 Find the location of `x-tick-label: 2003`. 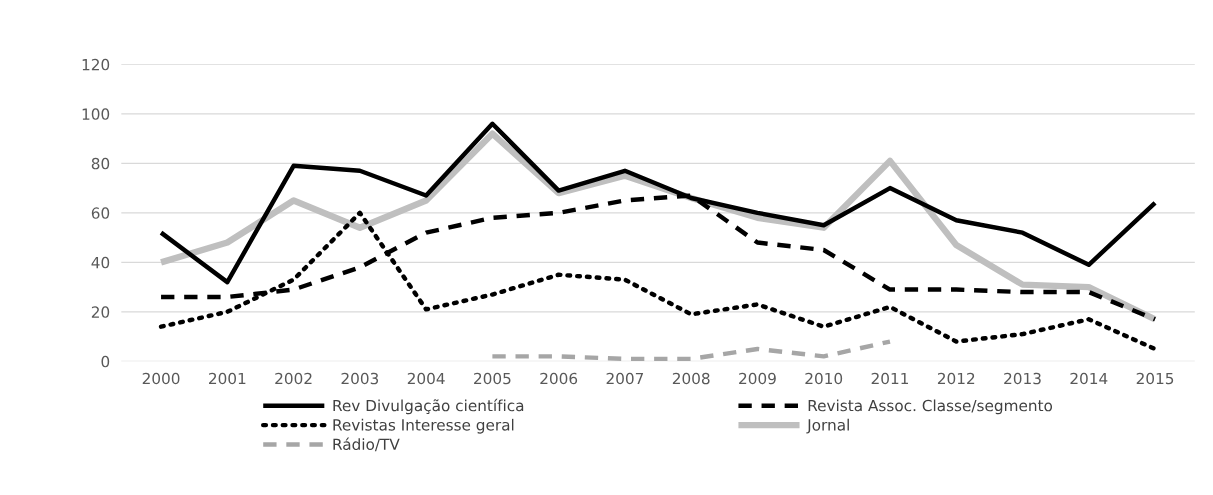

x-tick-label: 2003 is located at coordinates (360, 378).